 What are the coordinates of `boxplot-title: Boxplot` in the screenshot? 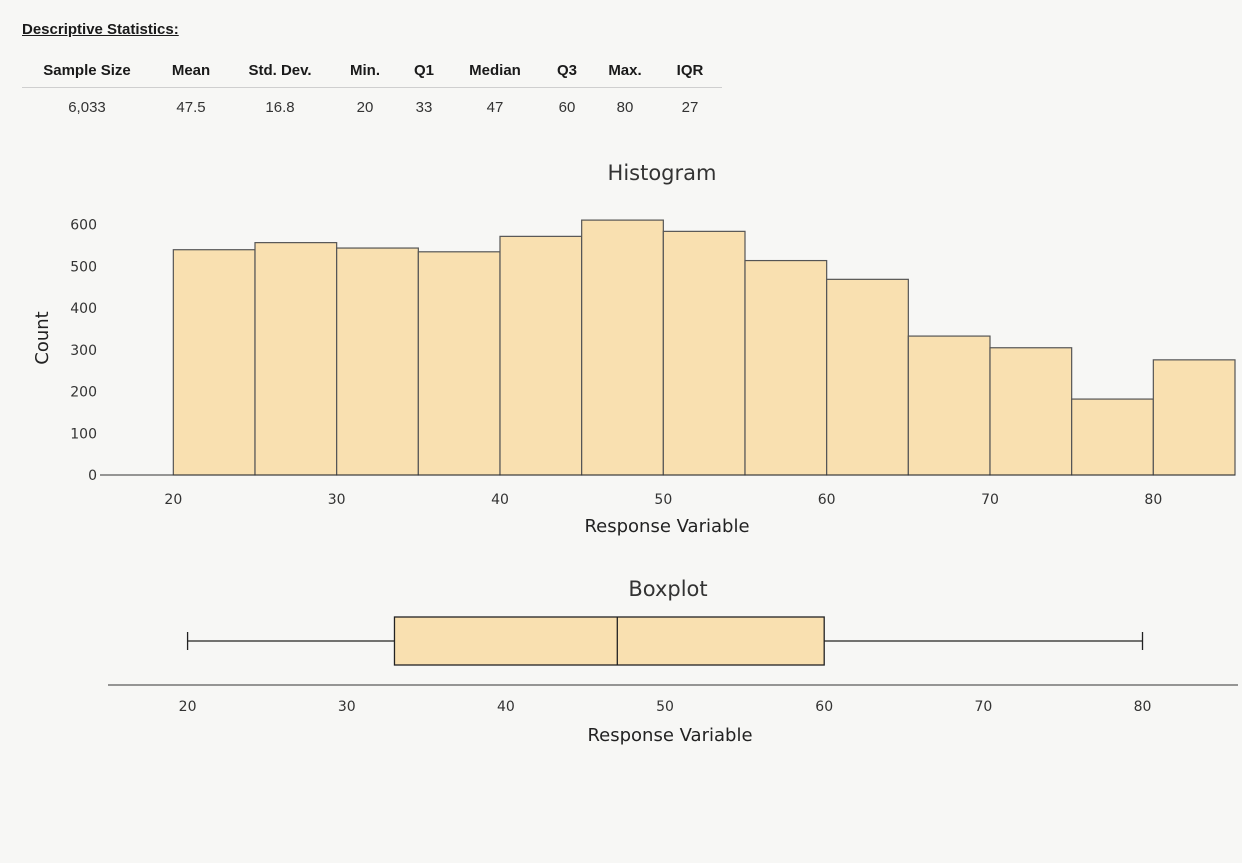 It's located at (667, 589).